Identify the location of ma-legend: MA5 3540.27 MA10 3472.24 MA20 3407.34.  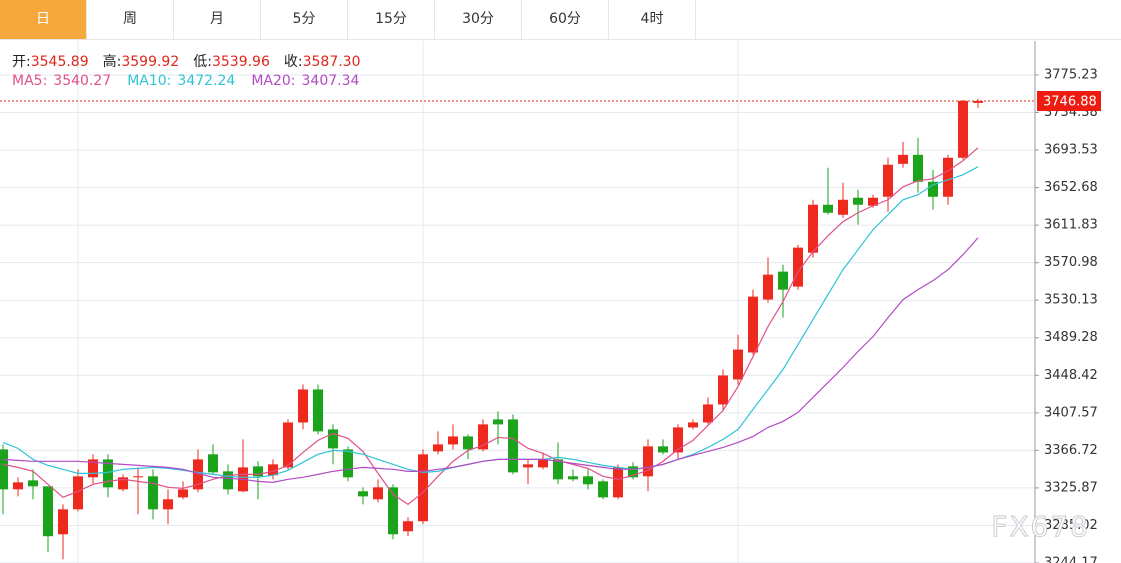
(193, 81).